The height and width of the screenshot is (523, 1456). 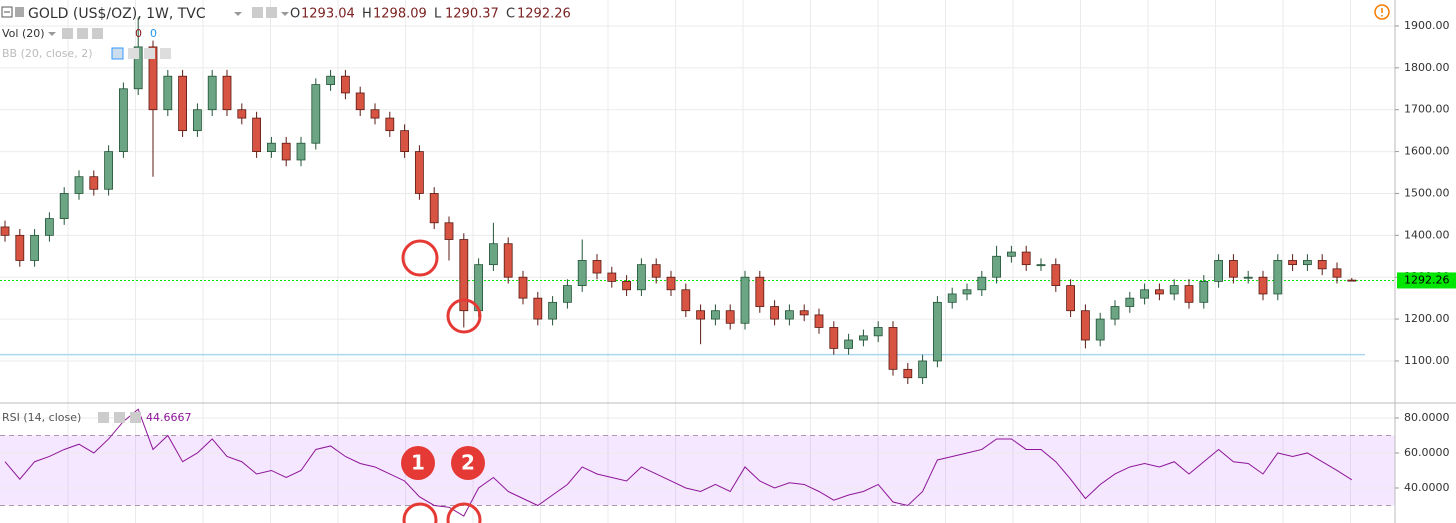 I want to click on ohlc-value: 1290.37, so click(x=472, y=14).